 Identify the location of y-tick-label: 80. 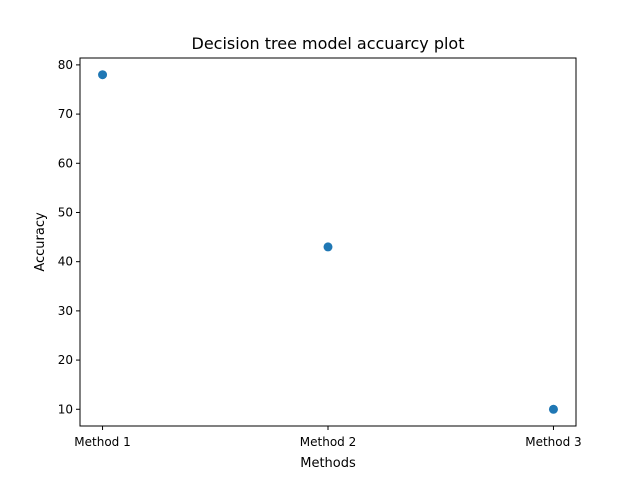
(65, 65).